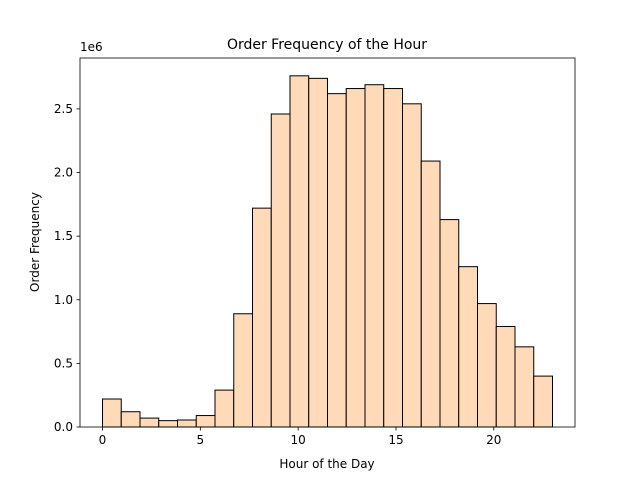  What do you see at coordinates (63, 173) in the screenshot?
I see `y-tick-label: 2.0` at bounding box center [63, 173].